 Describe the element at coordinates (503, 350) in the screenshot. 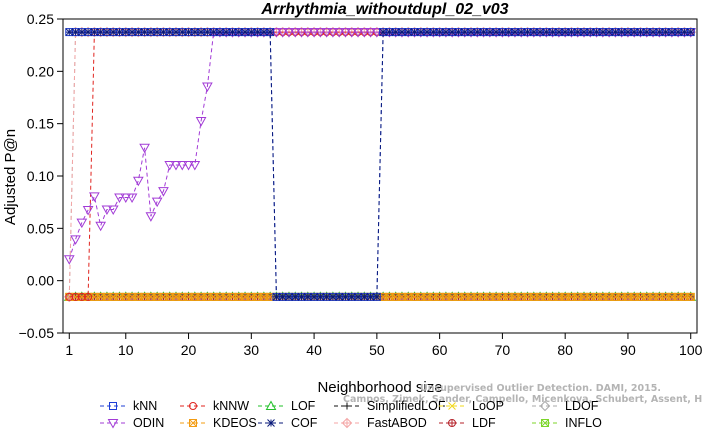

I see `x-tick-label: 70` at that location.